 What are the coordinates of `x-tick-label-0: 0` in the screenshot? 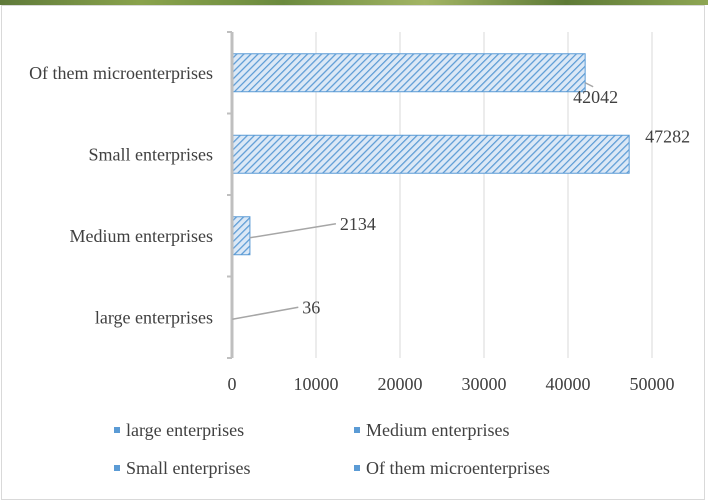 It's located at (232, 384).